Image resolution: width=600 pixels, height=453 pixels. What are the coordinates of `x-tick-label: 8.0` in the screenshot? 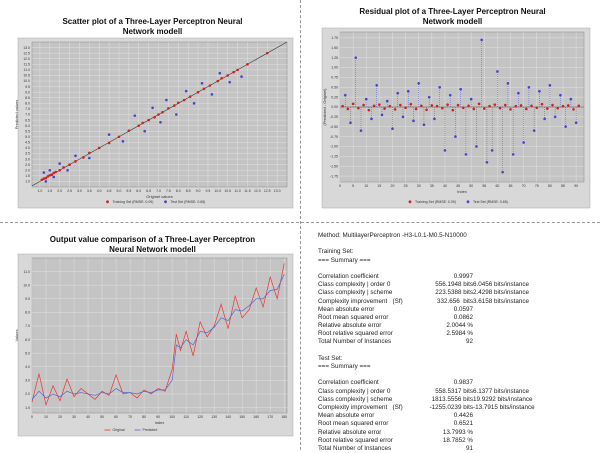 It's located at (178, 191).